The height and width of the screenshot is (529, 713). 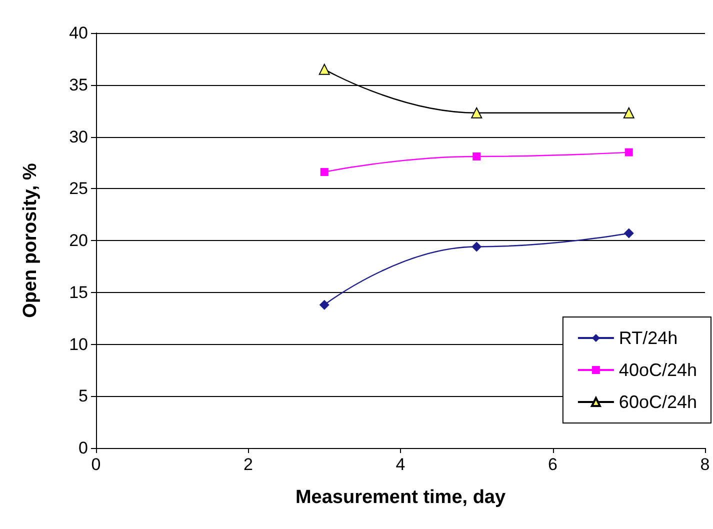 I want to click on y-tick-label: 25, so click(x=78, y=188).